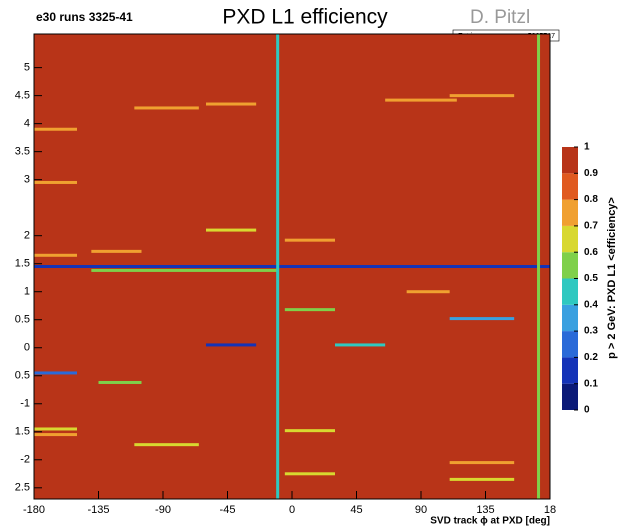  I want to click on z-axis-title: p > 2 GeV: PXD L1 <efficiency>, so click(612, 278).